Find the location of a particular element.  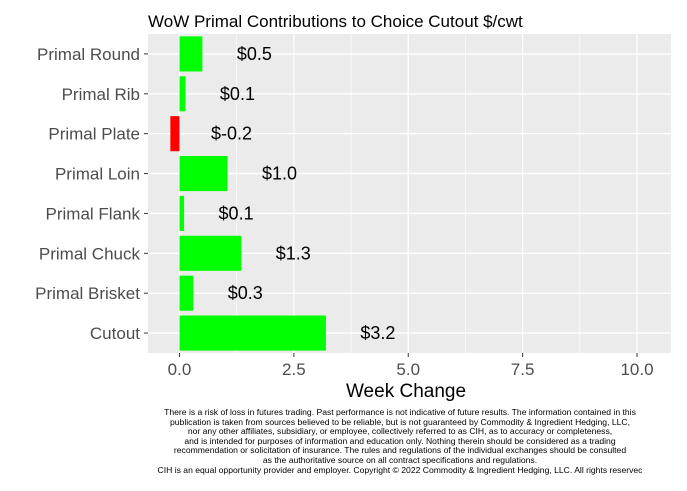

x-tick-label: 0.0 is located at coordinates (180, 369).